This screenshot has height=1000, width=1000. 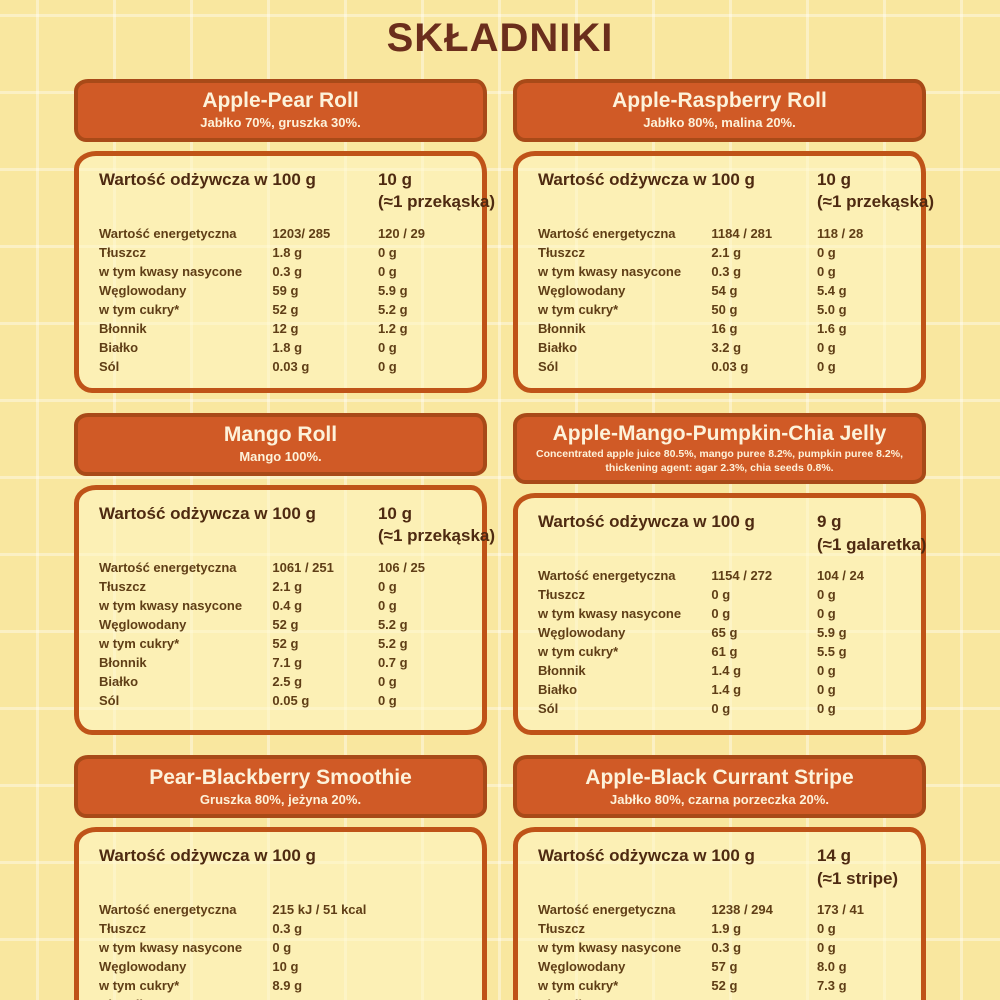 What do you see at coordinates (287, 700) in the screenshot?
I see `nutrition-row: Sól 0.05 g 0 g` at bounding box center [287, 700].